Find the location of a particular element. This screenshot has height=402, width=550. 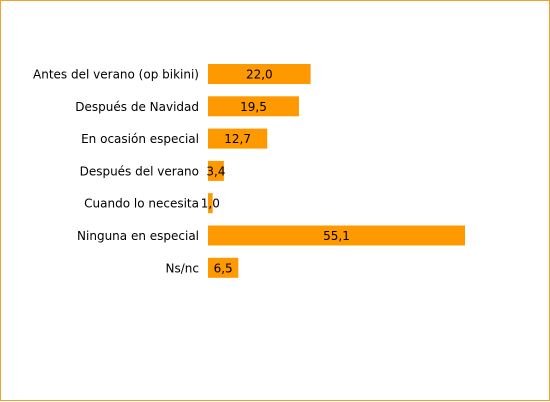

value-label: 1,0 is located at coordinates (210, 204).